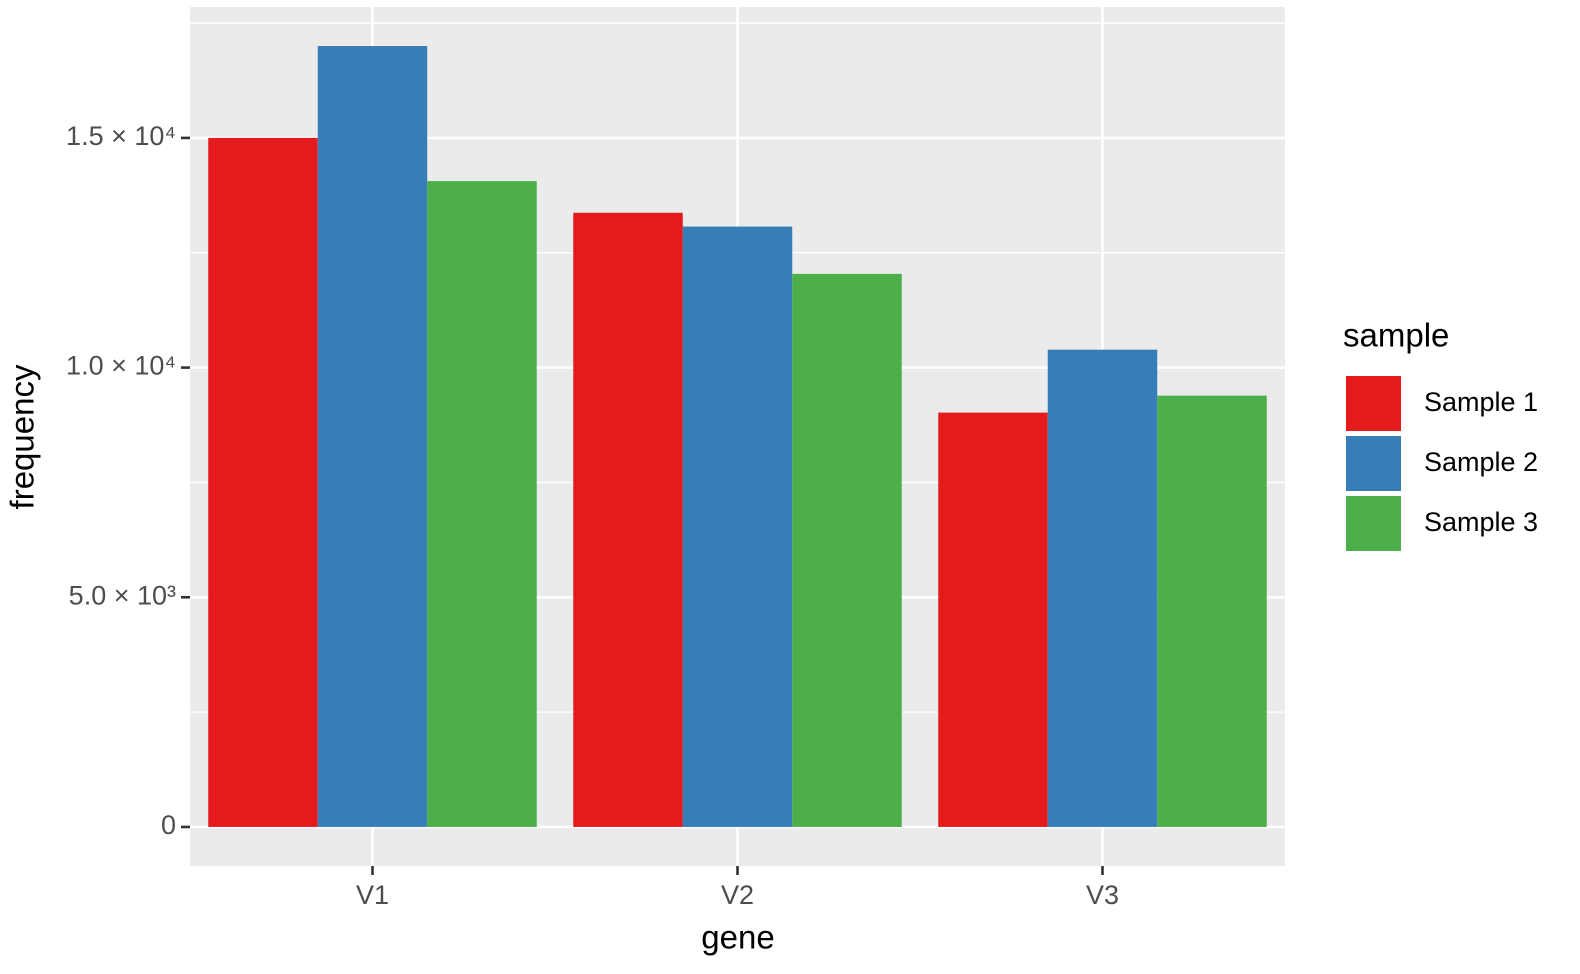 The image size is (1580, 974). What do you see at coordinates (122, 595) in the screenshot?
I see `y-tick-label: 5.0 × 10³` at bounding box center [122, 595].